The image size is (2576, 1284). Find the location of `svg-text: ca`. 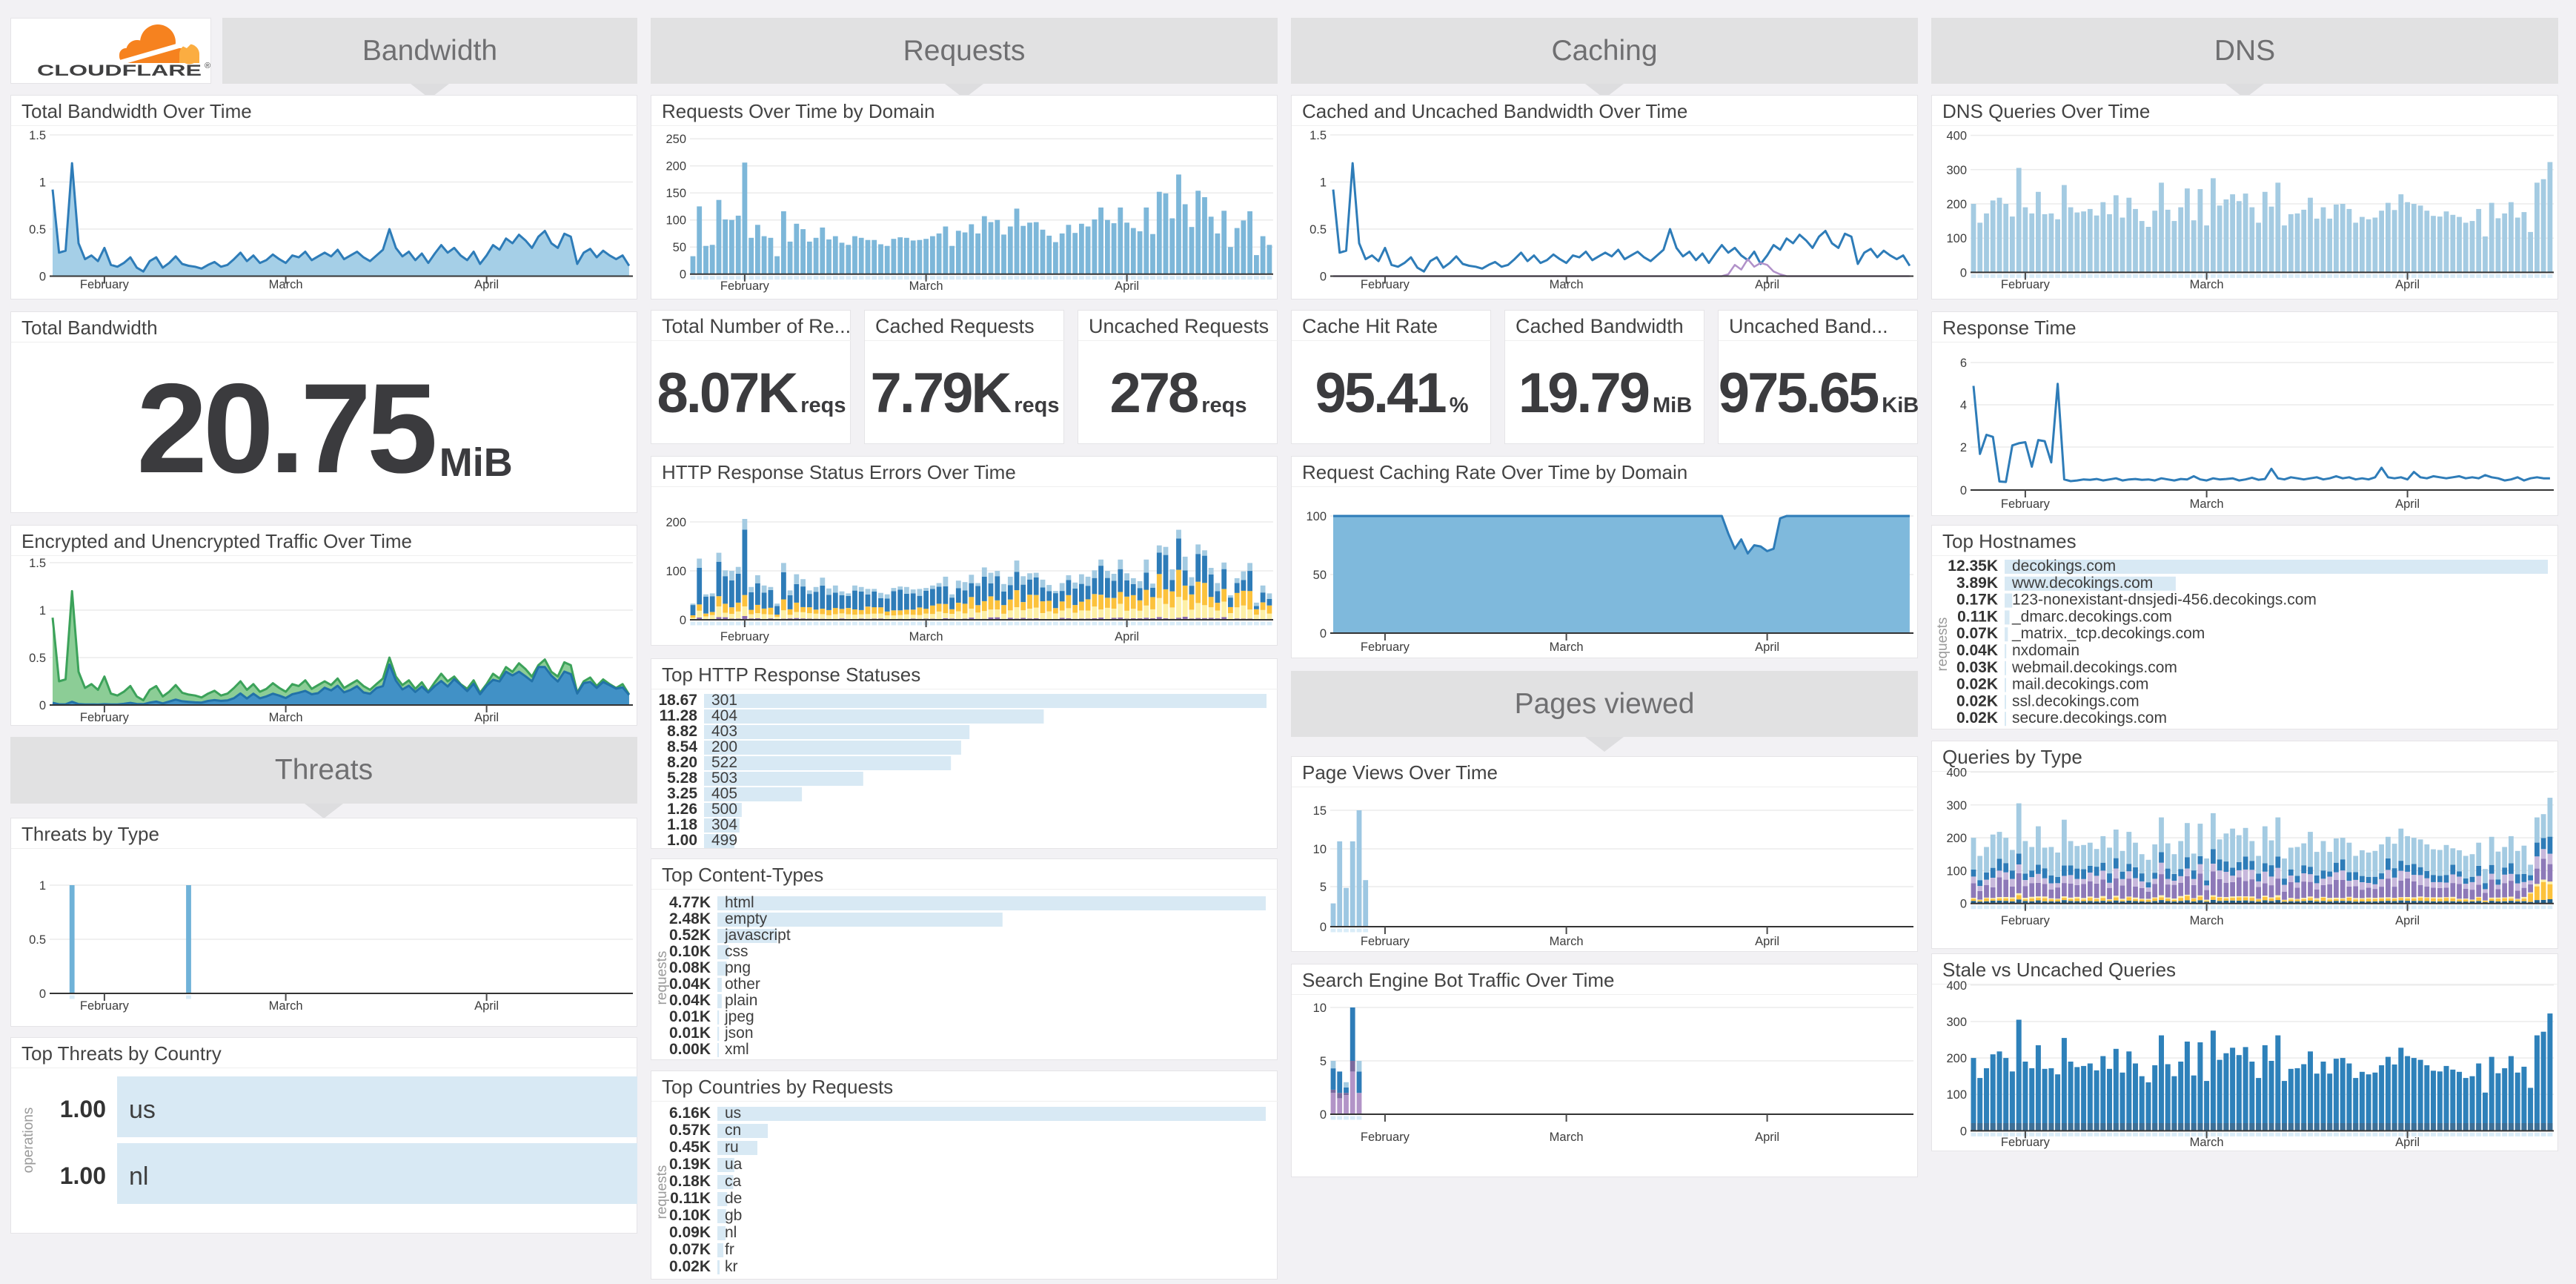

svg-text: ca is located at coordinates (733, 1181).